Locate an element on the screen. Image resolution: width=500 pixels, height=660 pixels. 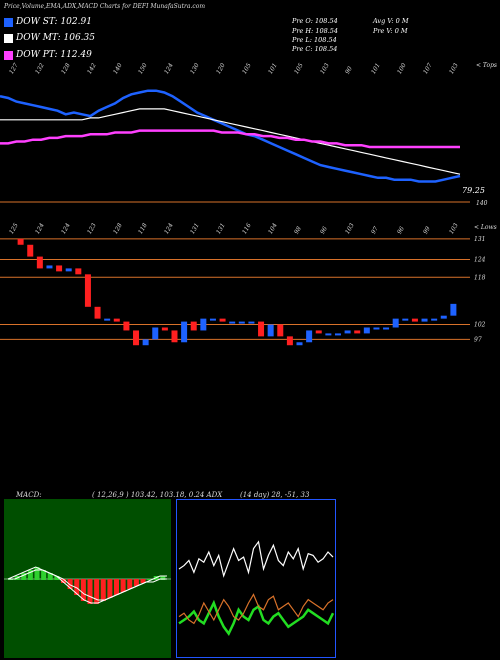
level-label-0: 131 is located at coordinates (479, 239).